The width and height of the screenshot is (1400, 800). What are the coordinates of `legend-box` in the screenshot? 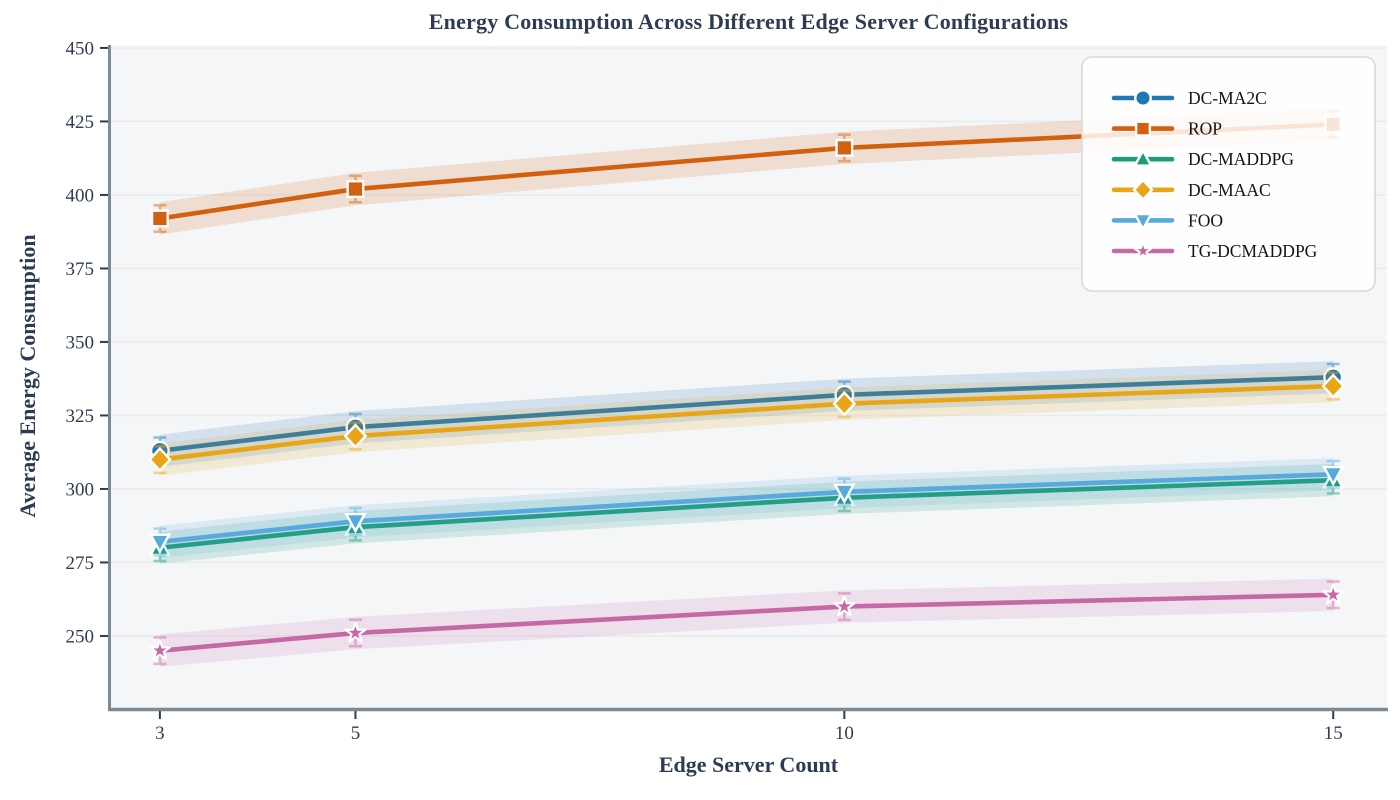 It's located at (1228, 174).